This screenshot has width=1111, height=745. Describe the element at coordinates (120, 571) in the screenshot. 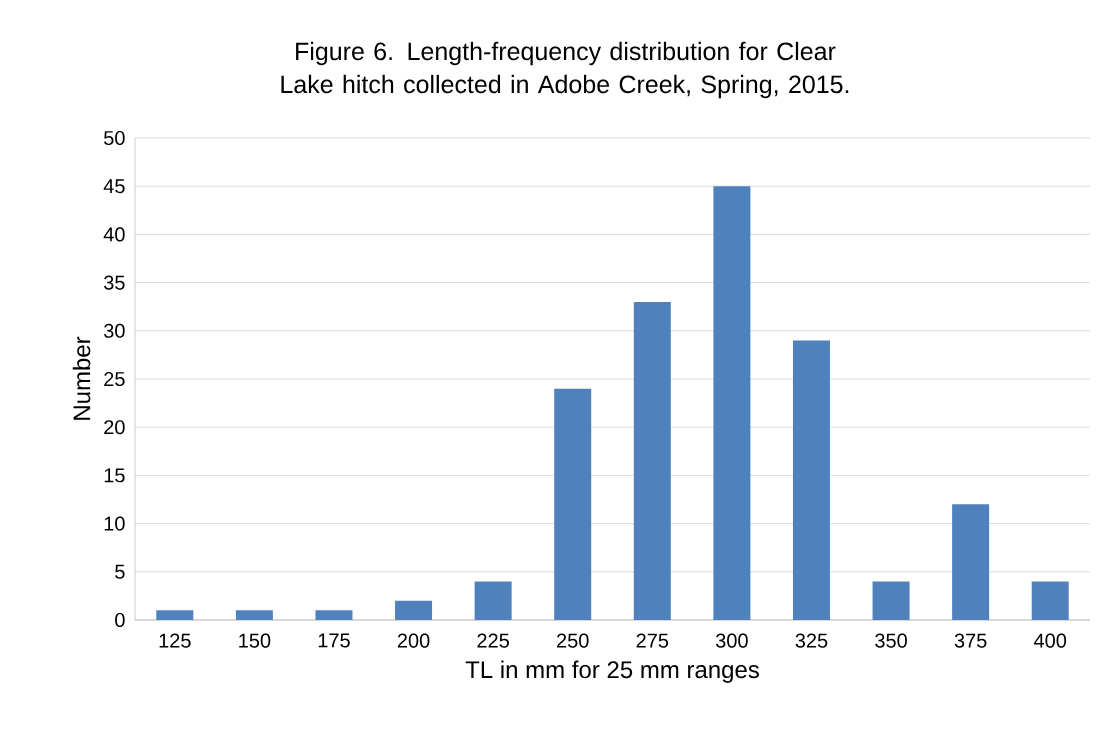

I see `y-tick-label: 5` at that location.